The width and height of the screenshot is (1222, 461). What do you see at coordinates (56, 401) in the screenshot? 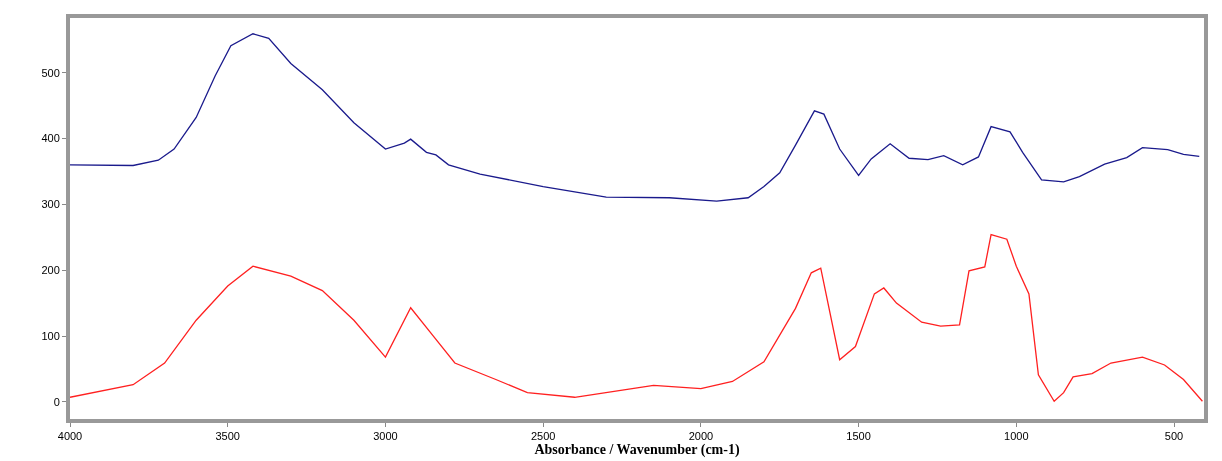
I see `y-tick-label: 0` at bounding box center [56, 401].